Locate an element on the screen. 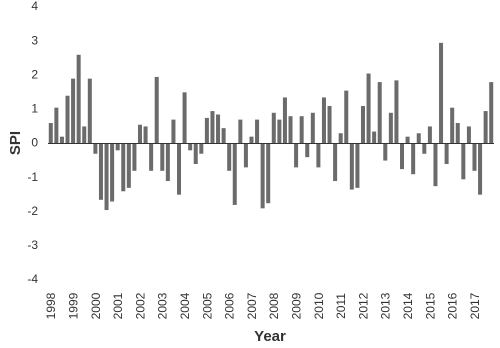  x-tick-label: 2003 is located at coordinates (163, 305).